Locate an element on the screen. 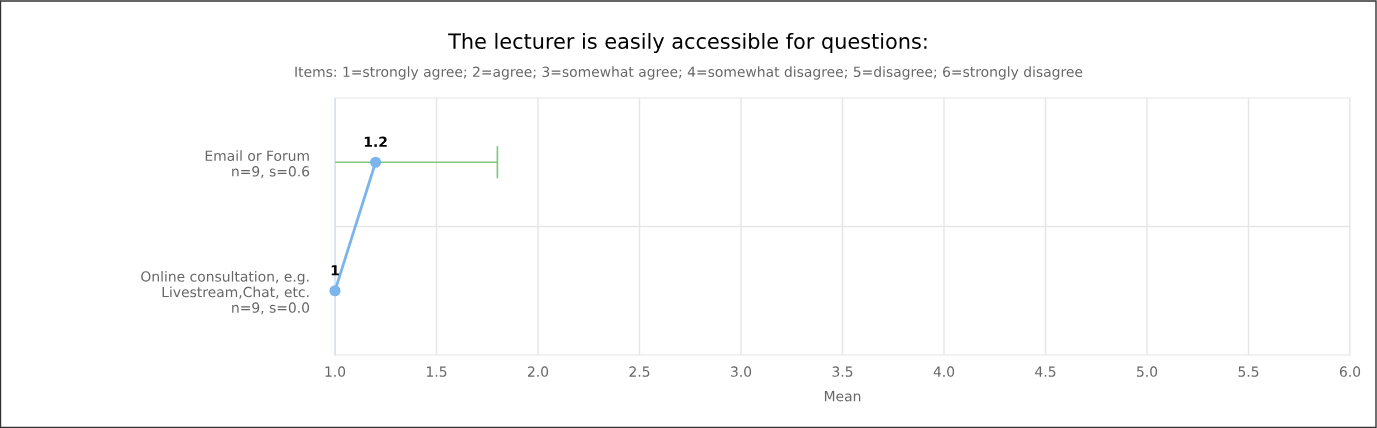  x-tick-label: 1.5 is located at coordinates (436, 371).